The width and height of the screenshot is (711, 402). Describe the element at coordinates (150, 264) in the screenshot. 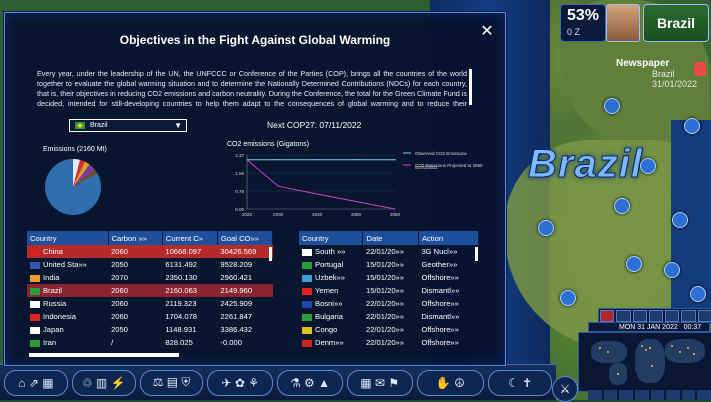

I see `table-row: United Sta»» 2050 6131.492 9528.209` at that location.